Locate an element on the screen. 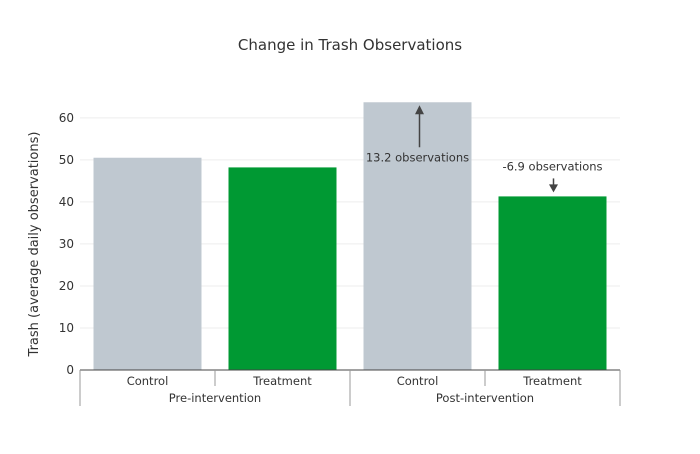 The height and width of the screenshot is (454, 700). bar-post-intervention-treatment is located at coordinates (552, 283).